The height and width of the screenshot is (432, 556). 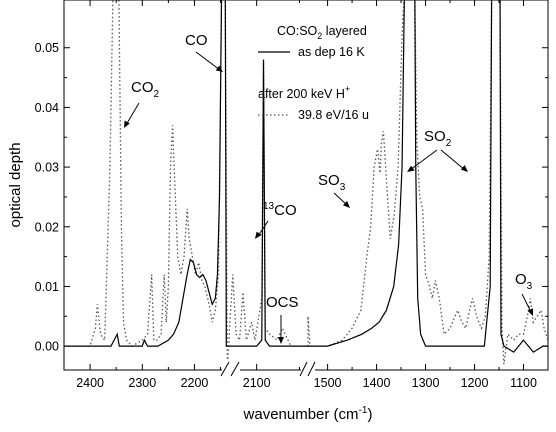 I want to click on annotation-so2-arrow-right, so click(x=453, y=160).